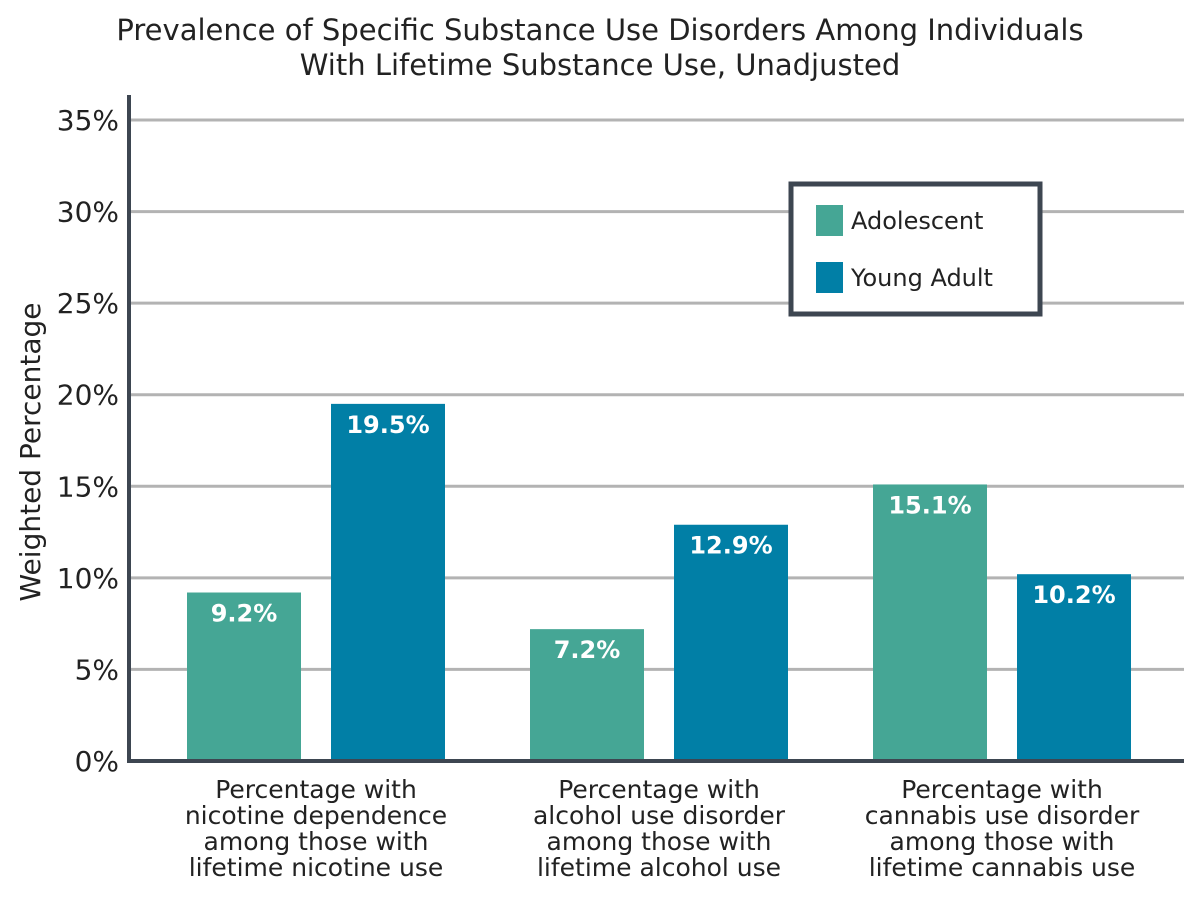 The height and width of the screenshot is (900, 1200). Describe the element at coordinates (659, 867) in the screenshot. I see `x-category-label: lifetime alcohol use` at that location.